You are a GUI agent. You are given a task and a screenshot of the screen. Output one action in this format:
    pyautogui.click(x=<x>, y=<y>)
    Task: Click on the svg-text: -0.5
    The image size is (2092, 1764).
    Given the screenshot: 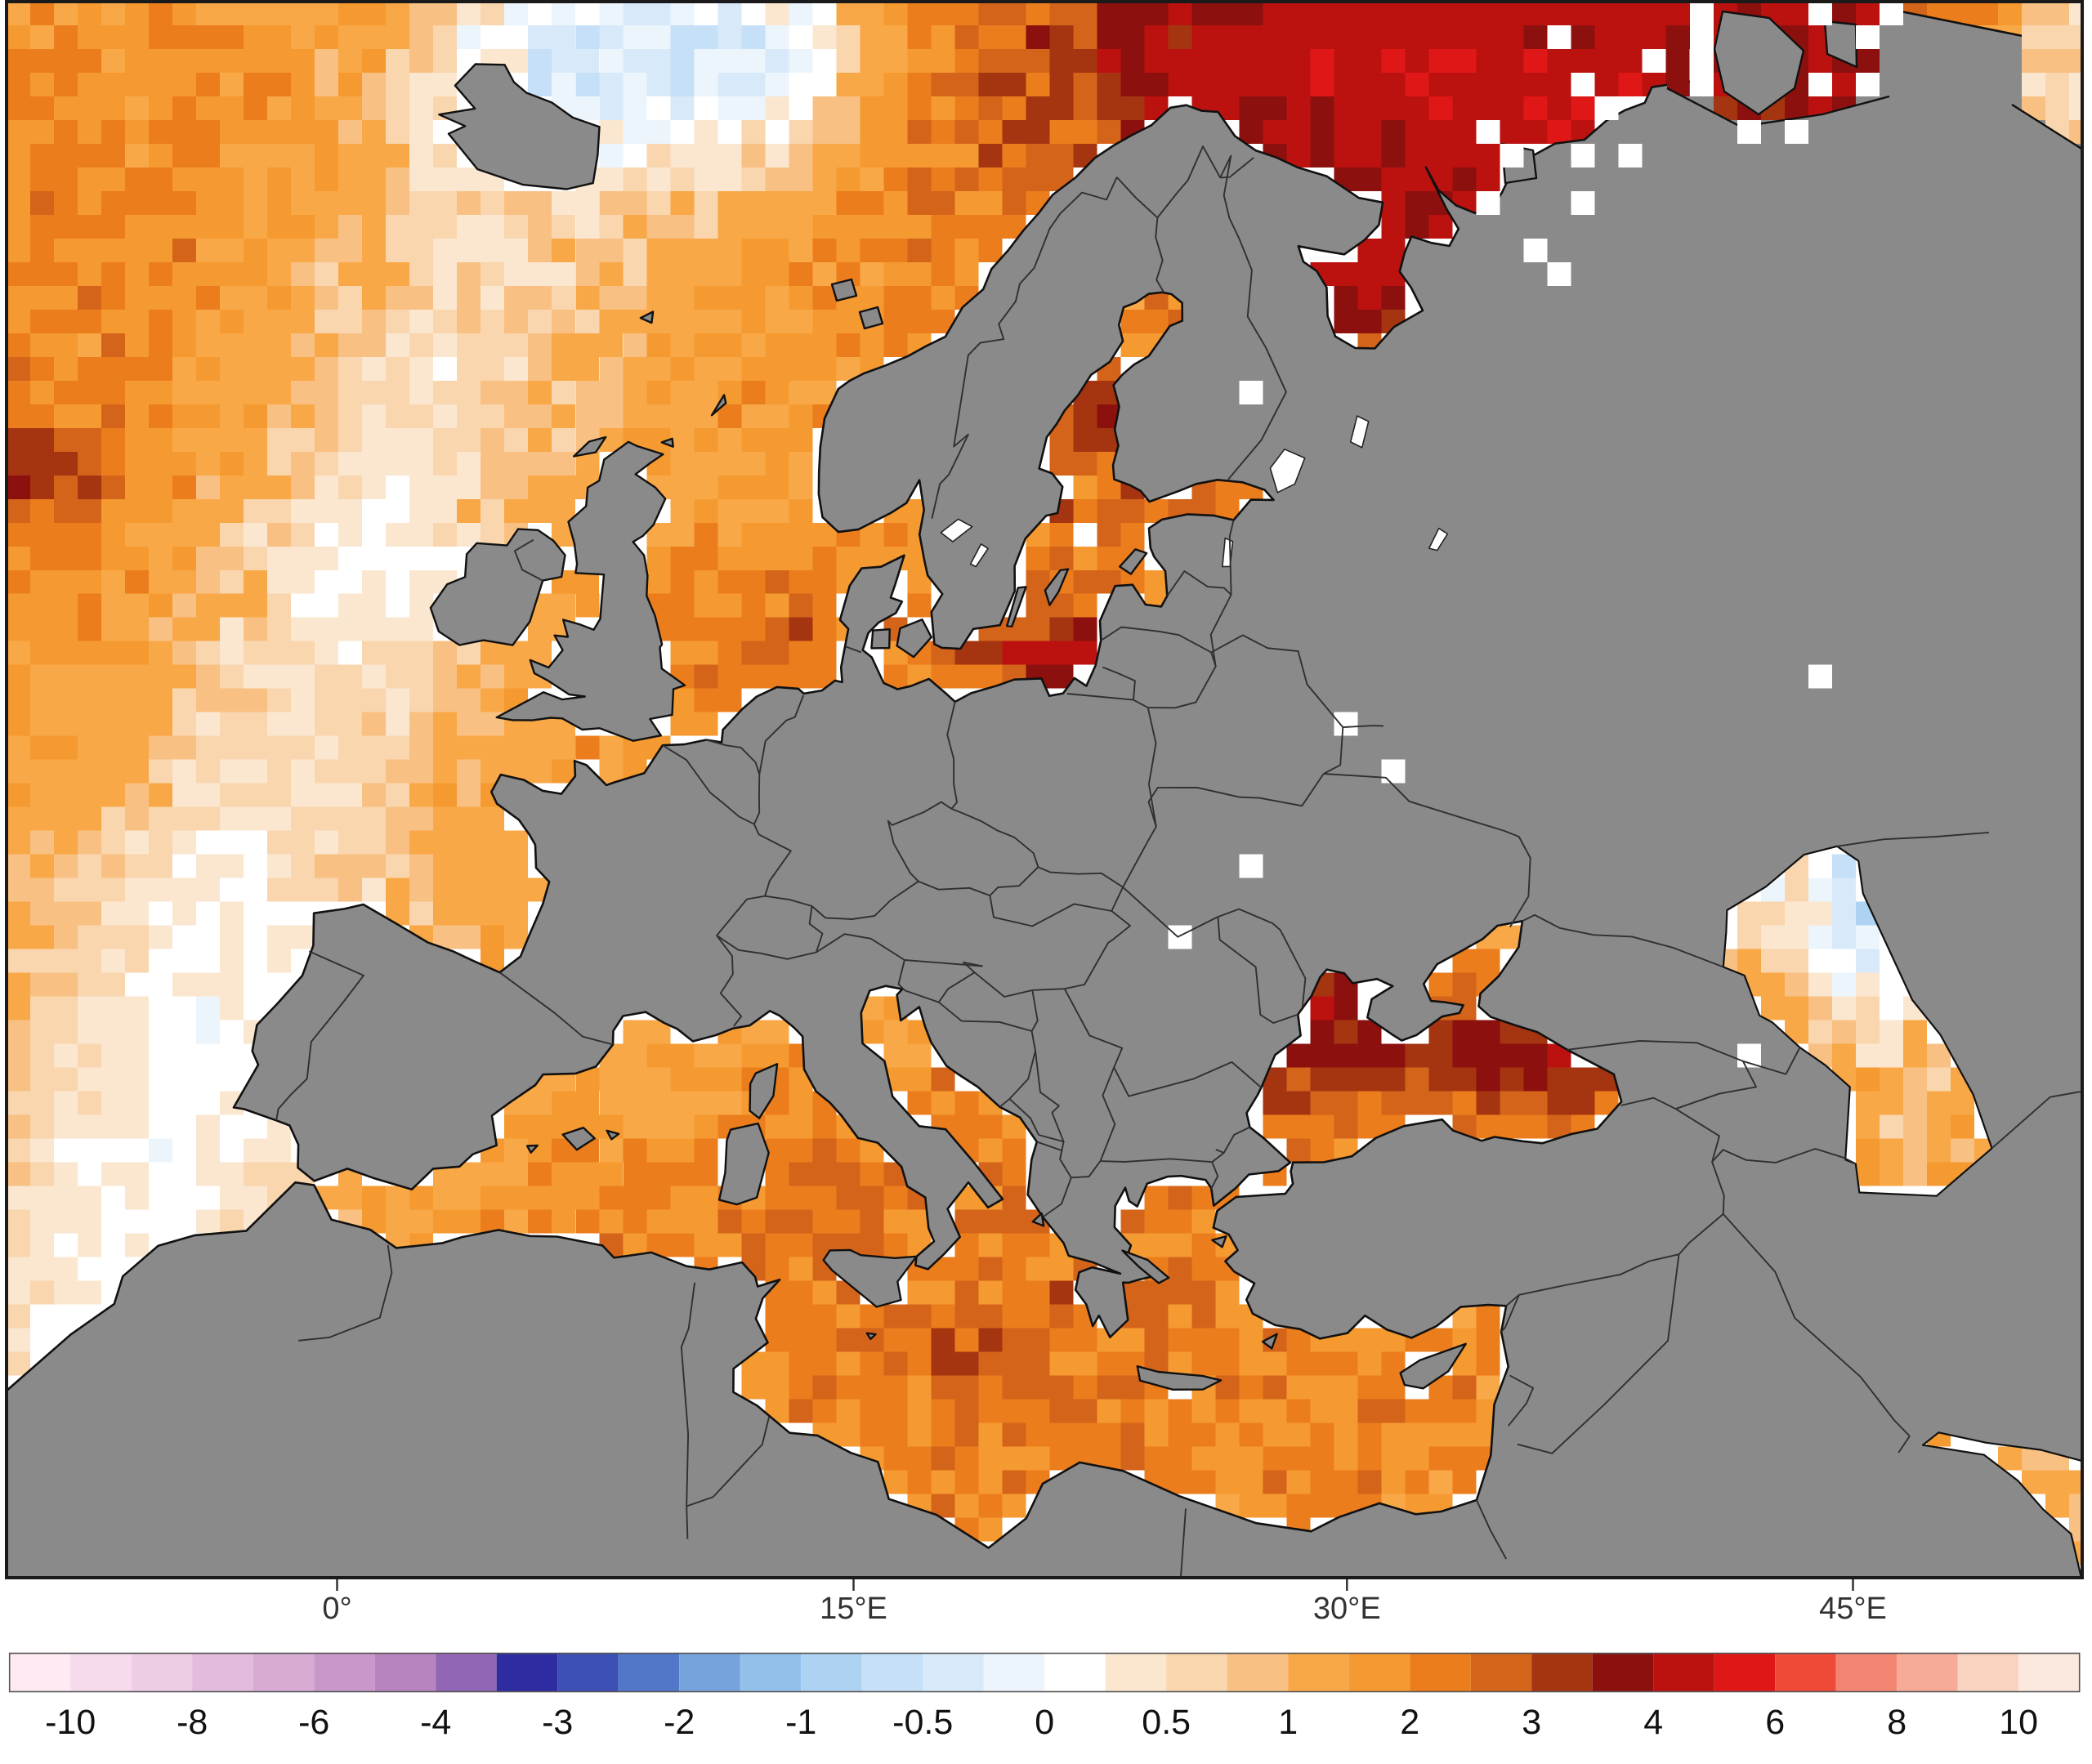 What is the action you would take?
    pyautogui.click(x=922, y=1723)
    